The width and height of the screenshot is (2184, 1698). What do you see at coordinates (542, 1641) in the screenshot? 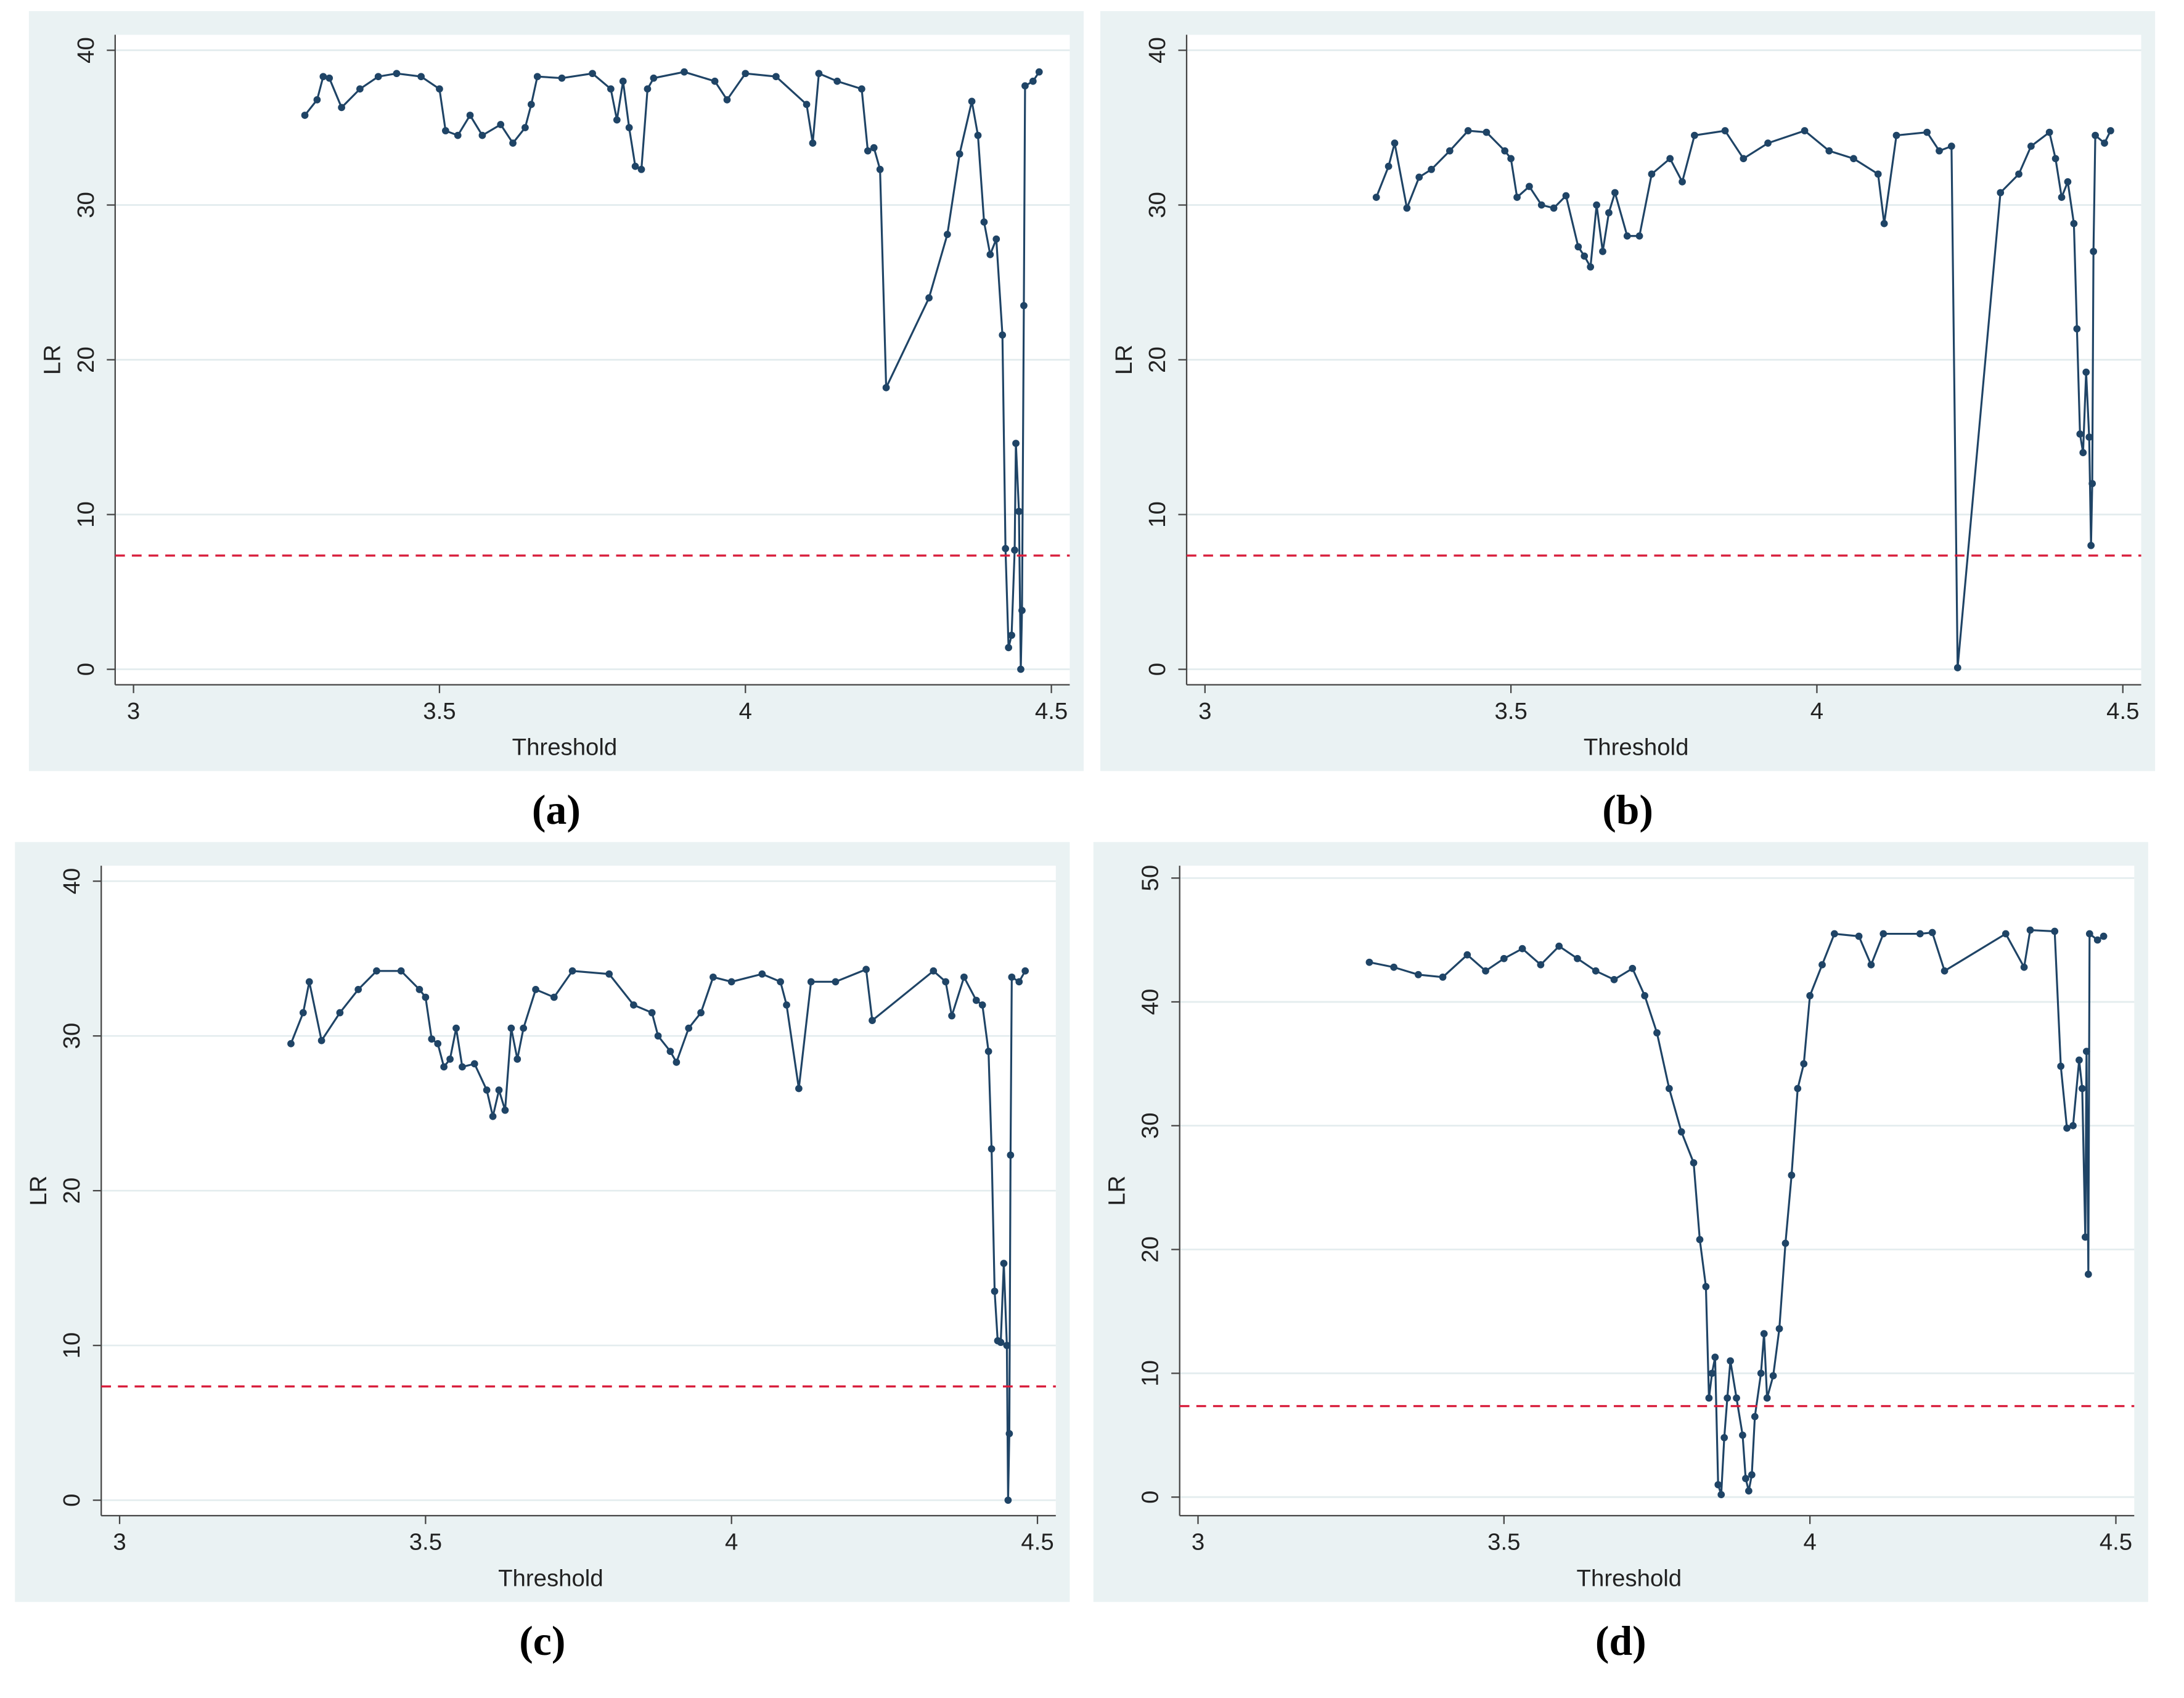
I see `panel-caption: (c)` at bounding box center [542, 1641].